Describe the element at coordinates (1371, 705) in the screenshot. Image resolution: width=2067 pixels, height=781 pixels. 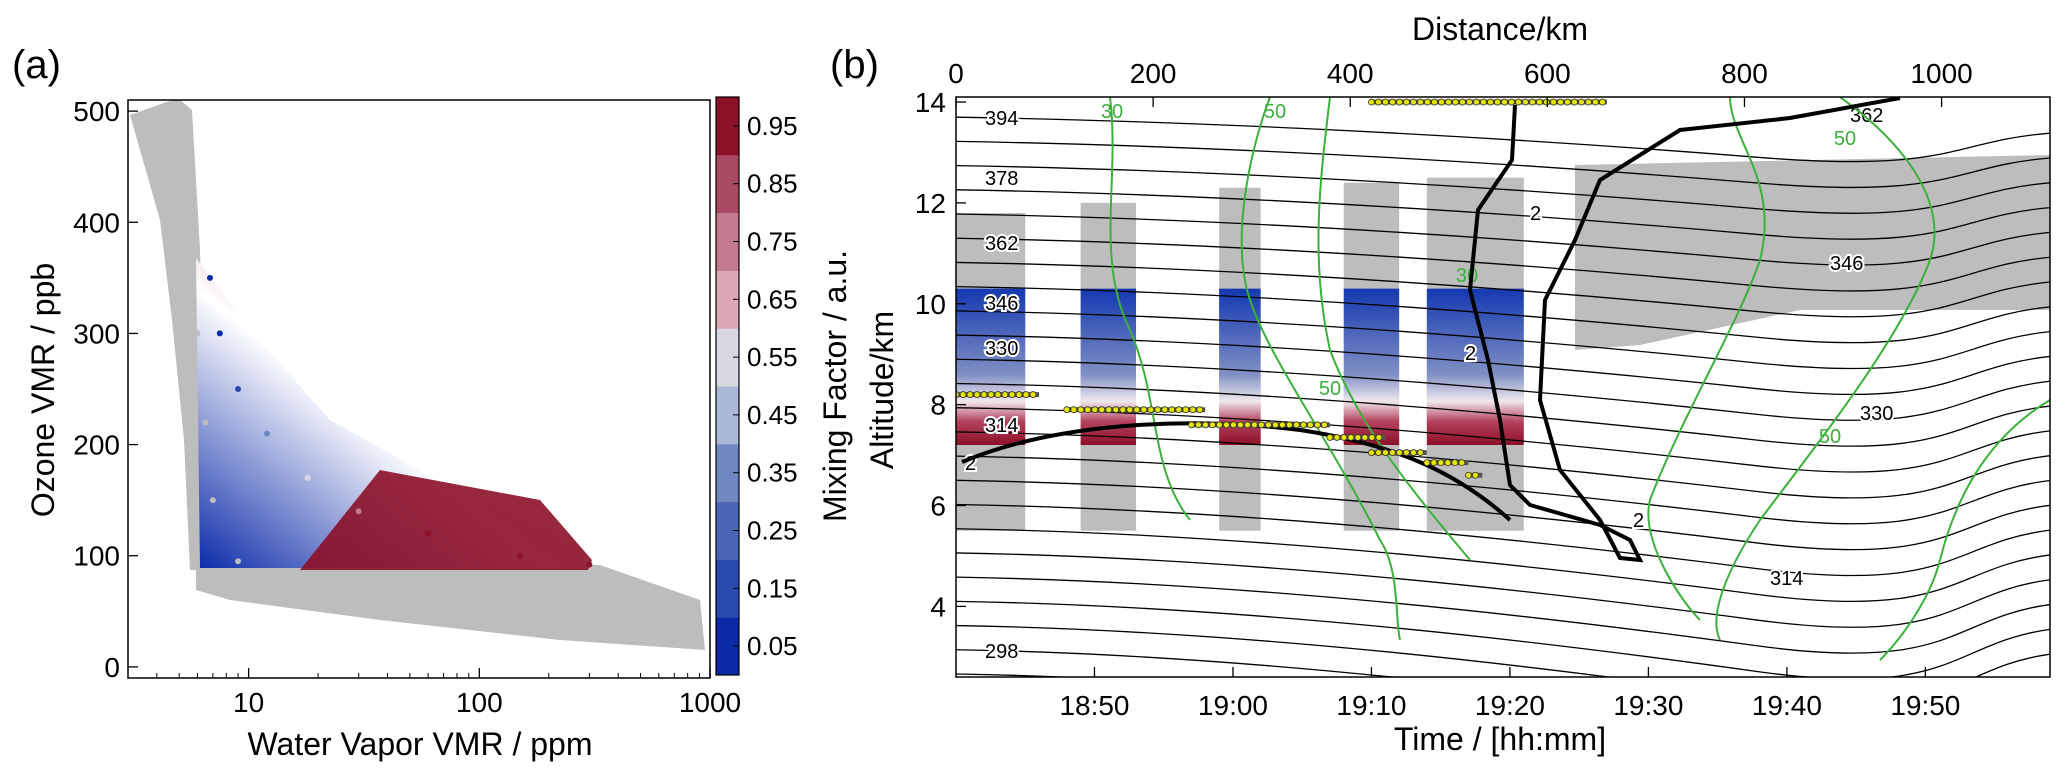
I see `b-xtick-label: 19:10` at that location.